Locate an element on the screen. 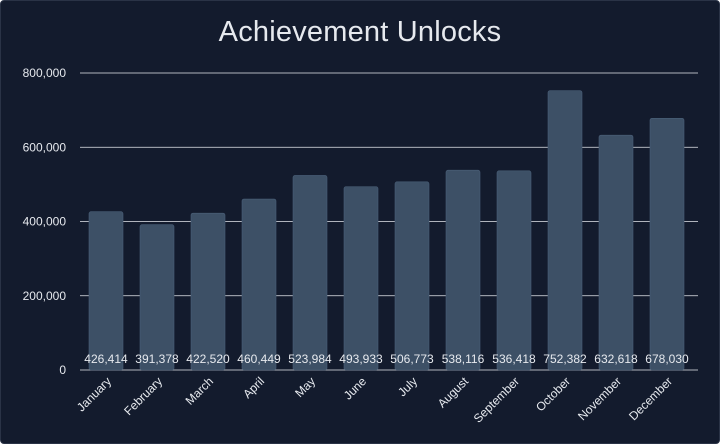 Image resolution: width=720 pixels, height=444 pixels. data-label: 422,520 is located at coordinates (208, 359).